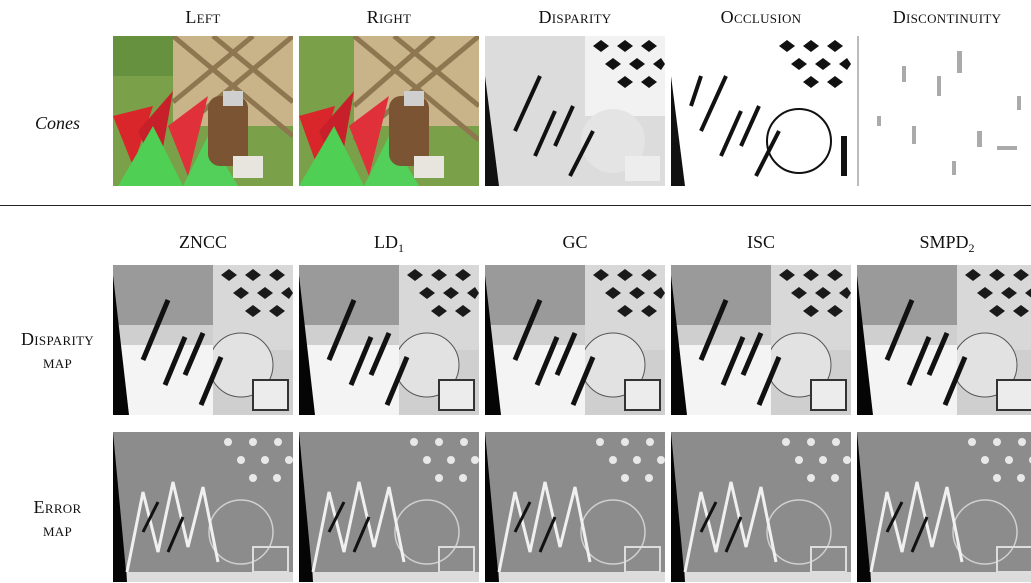 The width and height of the screenshot is (1031, 583). What do you see at coordinates (575, 17) in the screenshot?
I see `col-header-disparity: Disparity` at bounding box center [575, 17].